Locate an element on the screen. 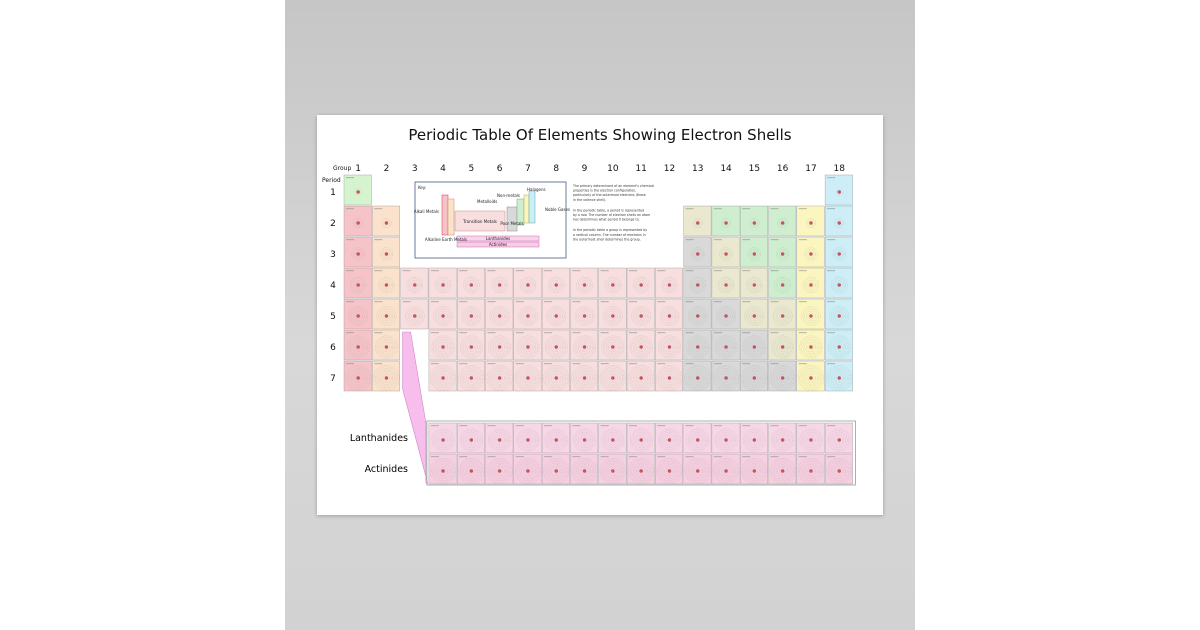 The height and width of the screenshot is (630, 1200). group-header: 13 is located at coordinates (697, 169).